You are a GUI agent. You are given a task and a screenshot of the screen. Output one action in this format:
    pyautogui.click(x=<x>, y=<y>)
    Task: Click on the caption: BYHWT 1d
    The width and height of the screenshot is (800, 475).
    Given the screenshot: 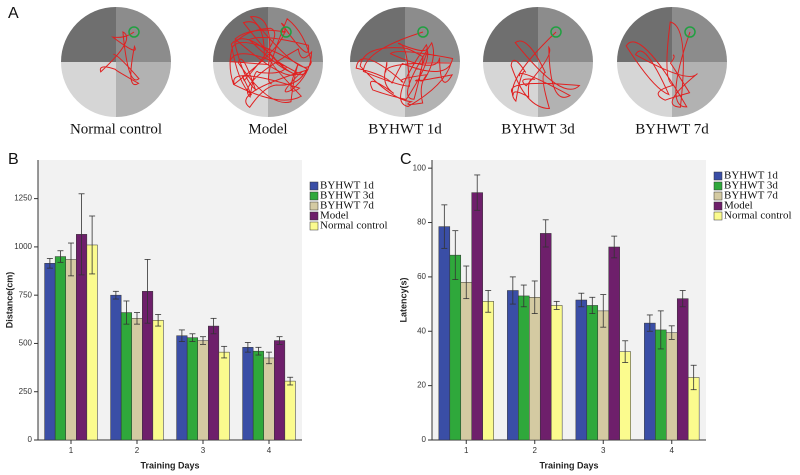 What is the action you would take?
    pyautogui.click(x=405, y=129)
    